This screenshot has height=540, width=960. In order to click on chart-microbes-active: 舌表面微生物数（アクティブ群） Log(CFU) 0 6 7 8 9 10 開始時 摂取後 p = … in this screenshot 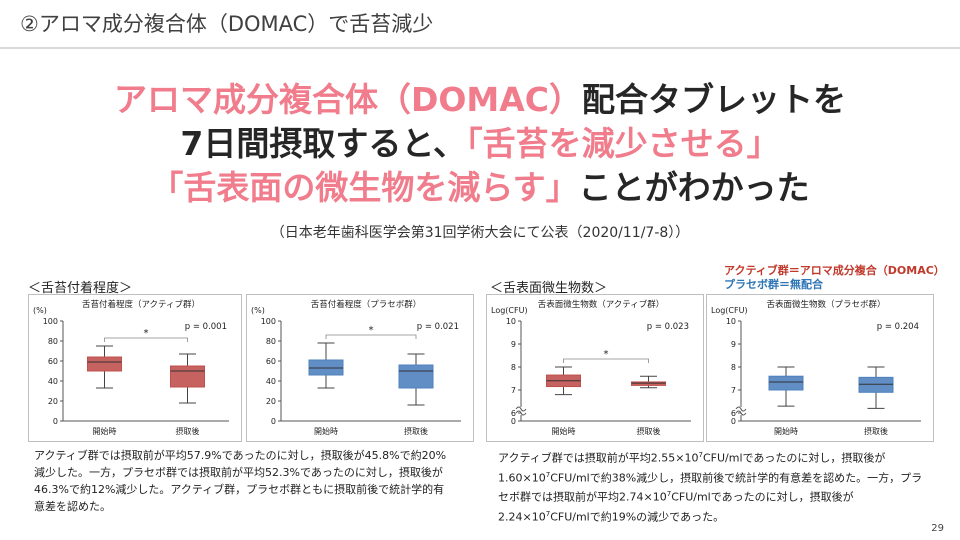, I will do `click(595, 368)`.